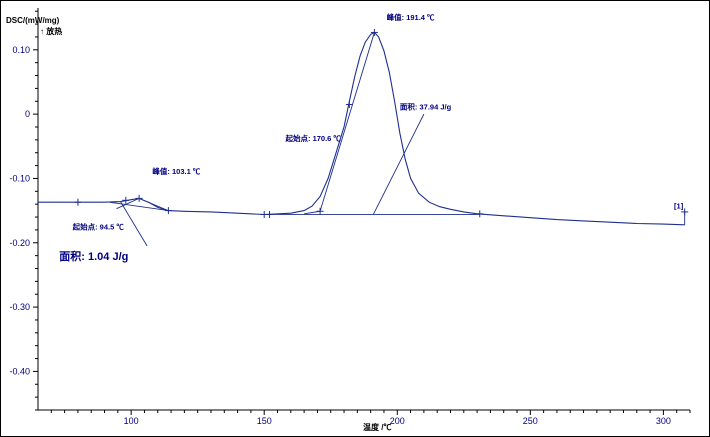 This screenshot has height=437, width=710. Describe the element at coordinates (411, 17) in the screenshot. I see `annotation-label: 峰值: 191.4 ℃` at that location.